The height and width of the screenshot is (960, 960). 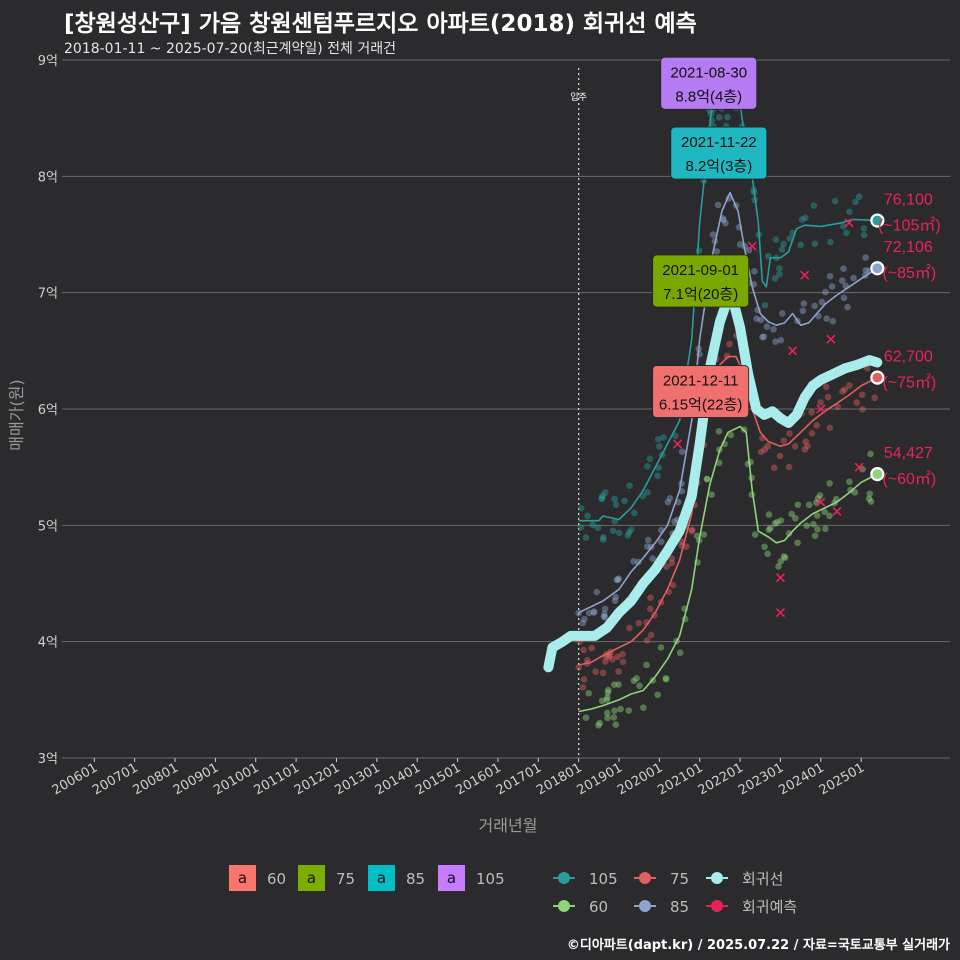 What do you see at coordinates (842, 779) in the screenshot?
I see `x-tick-label: 202501` at bounding box center [842, 779].